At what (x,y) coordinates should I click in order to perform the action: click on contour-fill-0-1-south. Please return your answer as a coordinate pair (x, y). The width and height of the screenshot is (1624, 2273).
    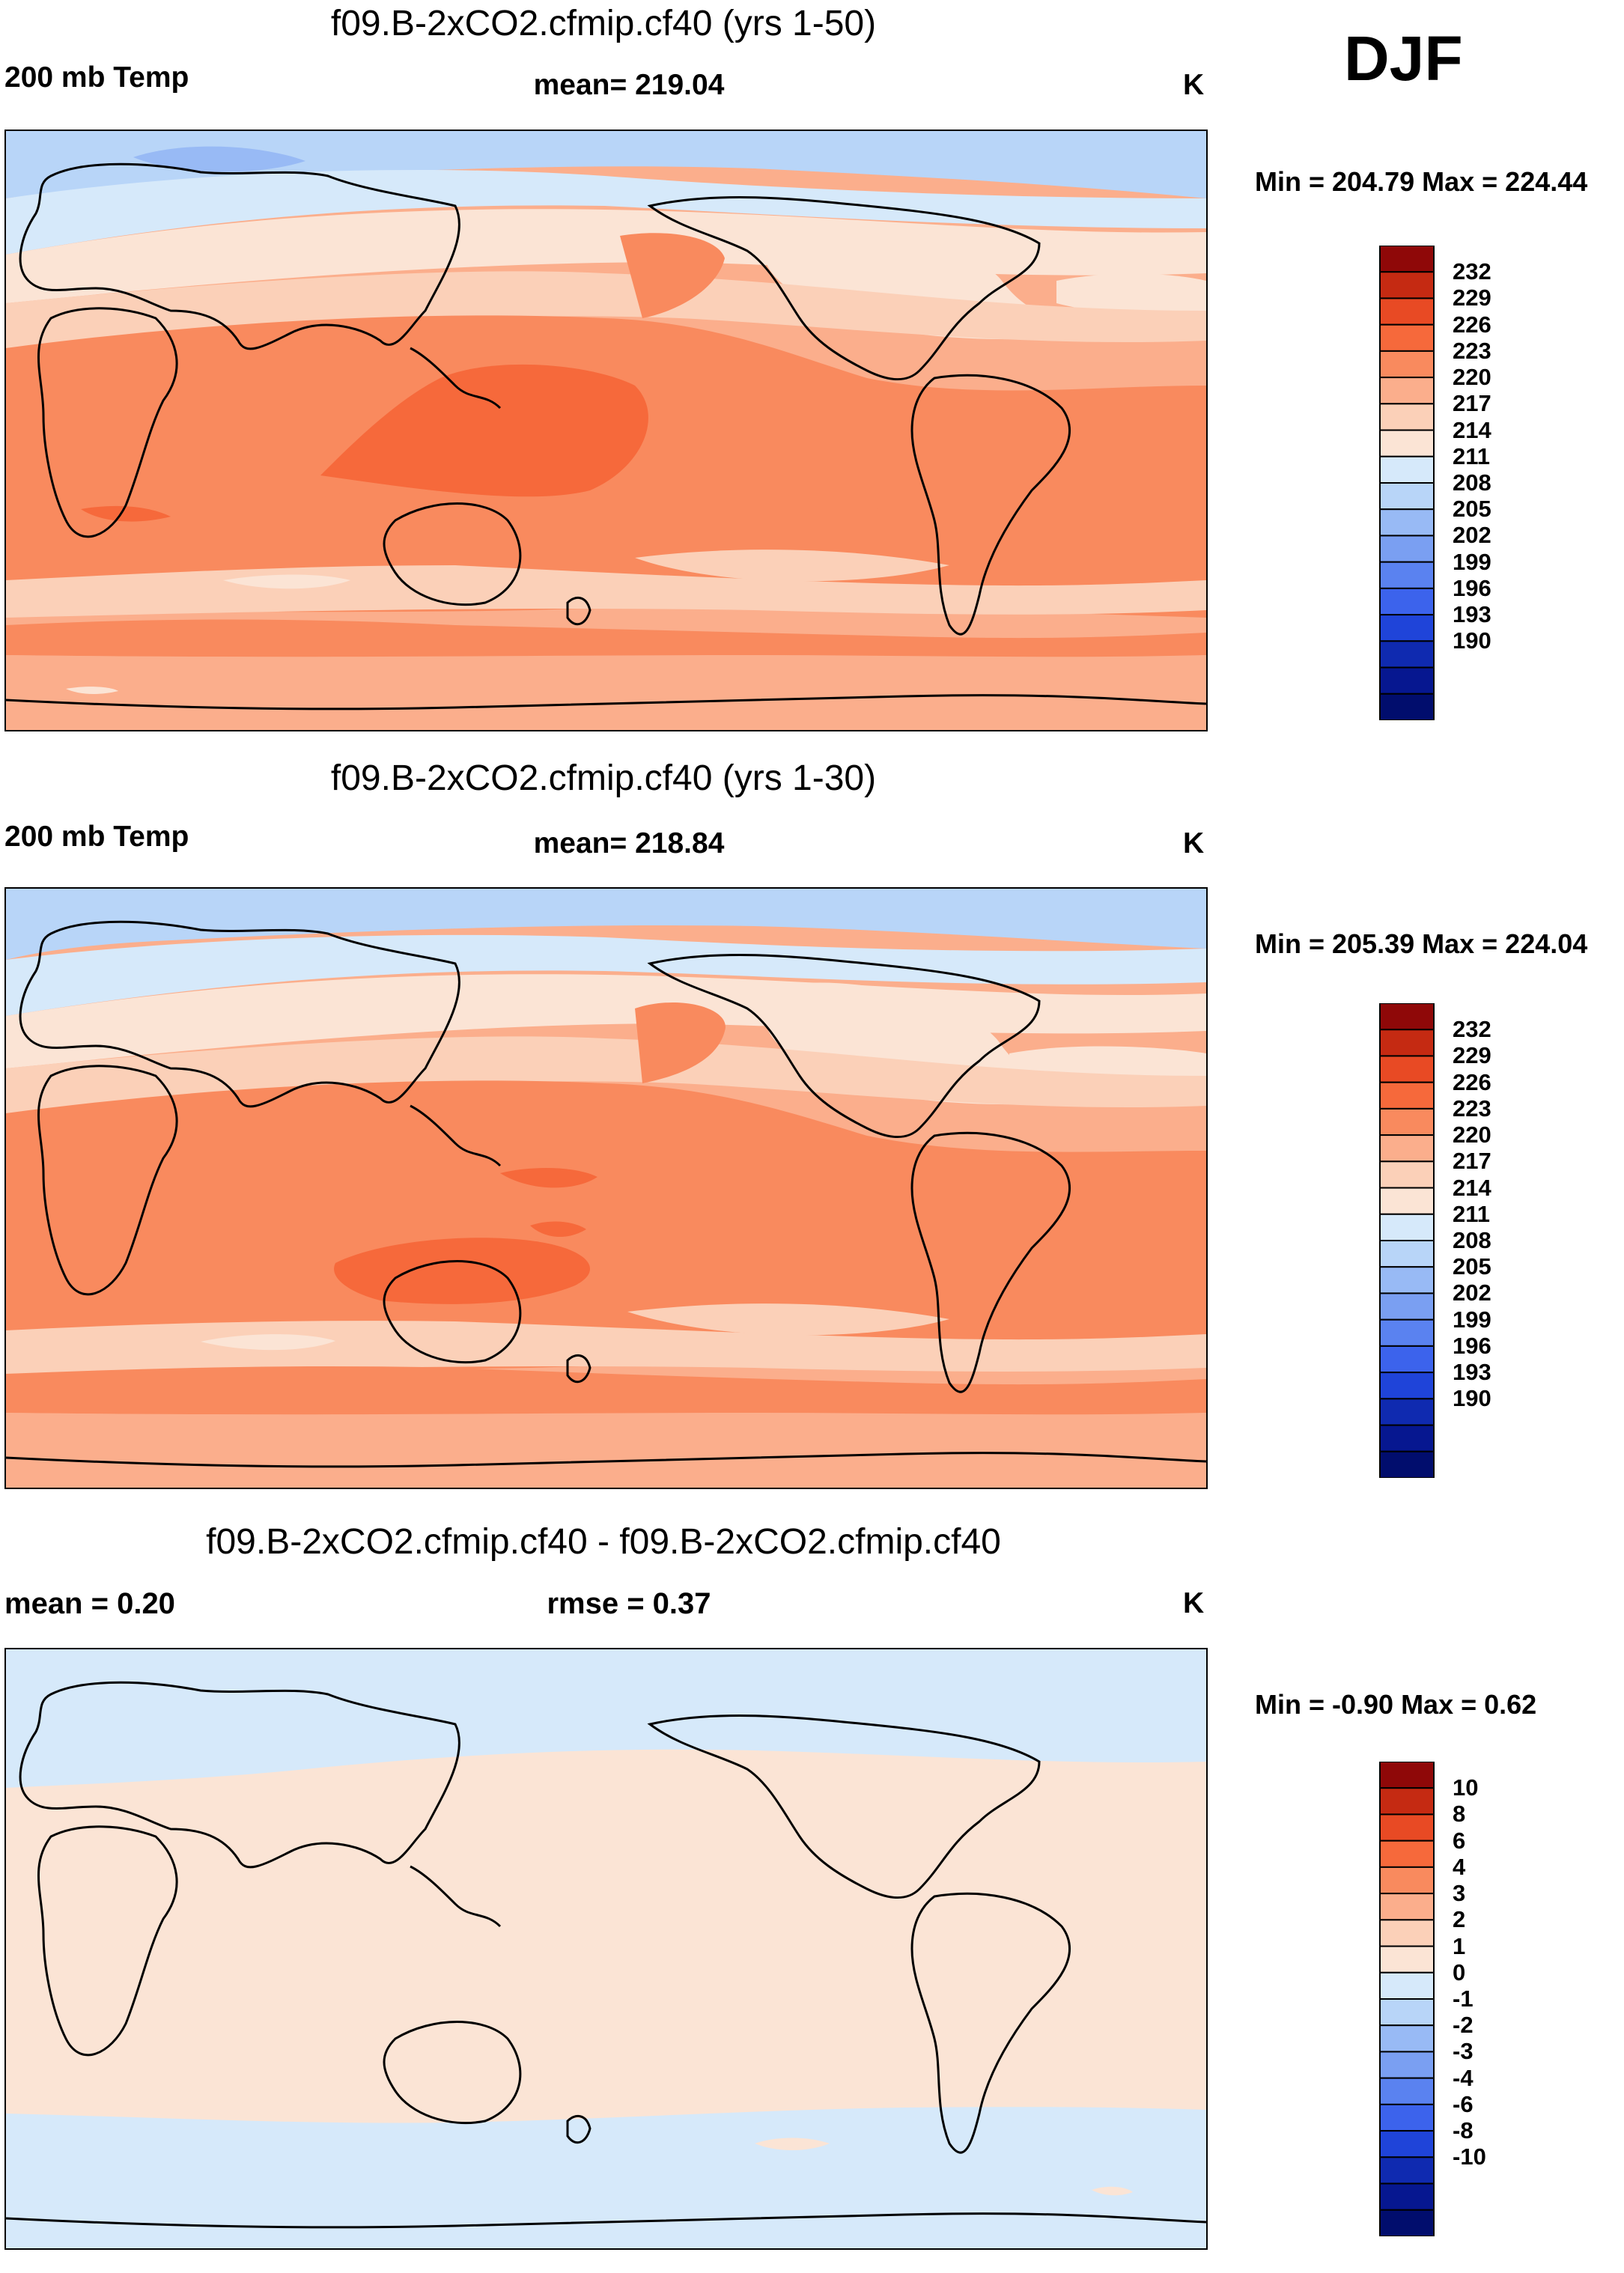
    Looking at the image, I should click on (792, 2143).